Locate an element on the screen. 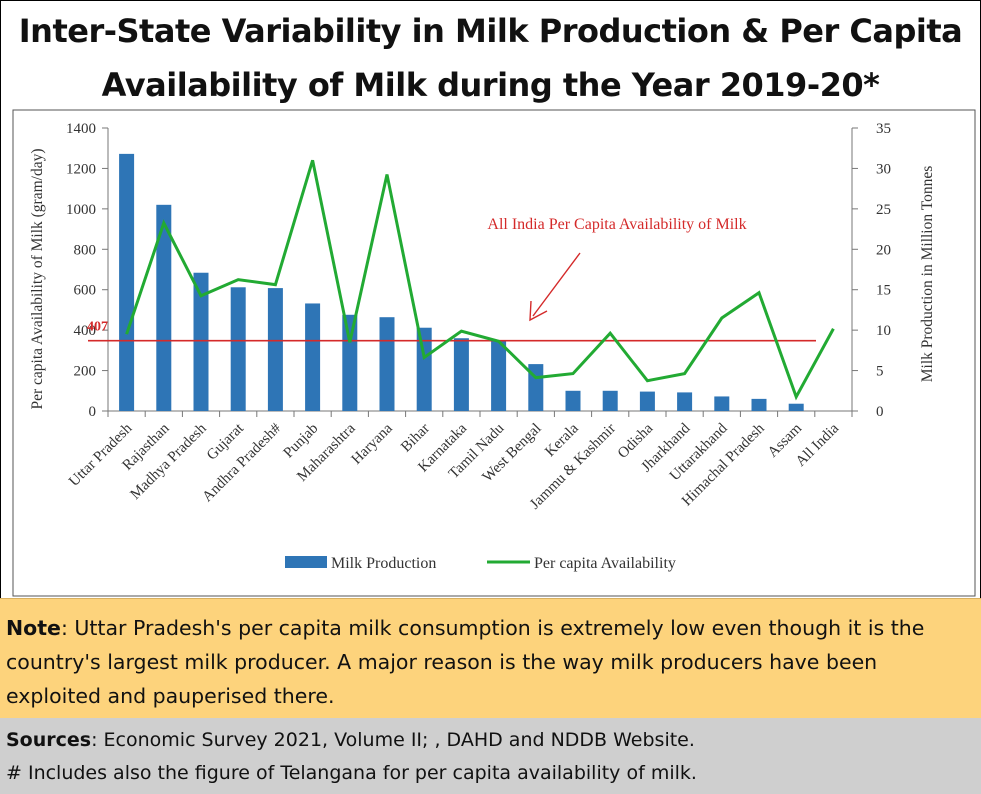 The width and height of the screenshot is (981, 794). right-tick-label: 5 is located at coordinates (880, 372).